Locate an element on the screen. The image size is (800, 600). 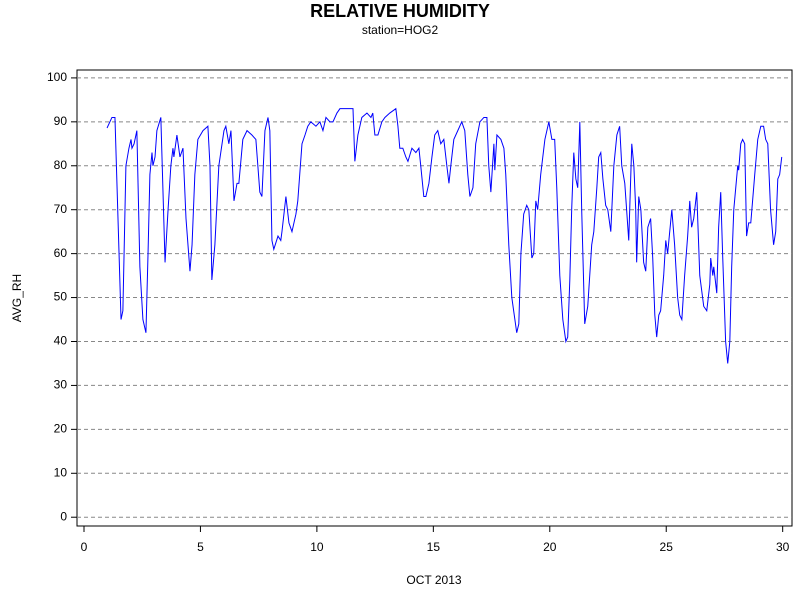
chart-subtitle: station=HOG2 is located at coordinates (400, 30).